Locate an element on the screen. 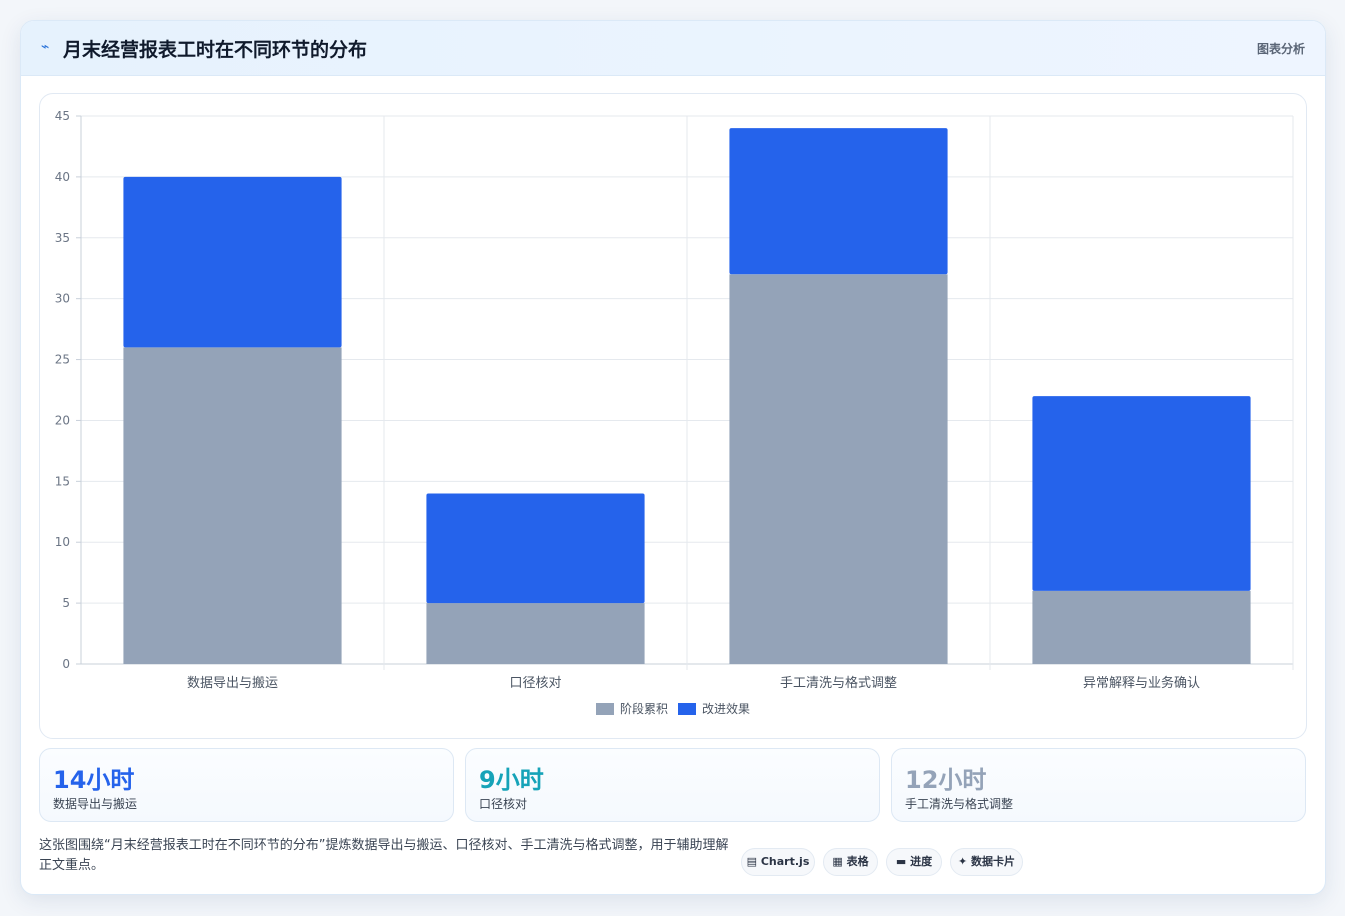 This screenshot has width=1345, height=916. y-tick-label: 10 is located at coordinates (62, 542).